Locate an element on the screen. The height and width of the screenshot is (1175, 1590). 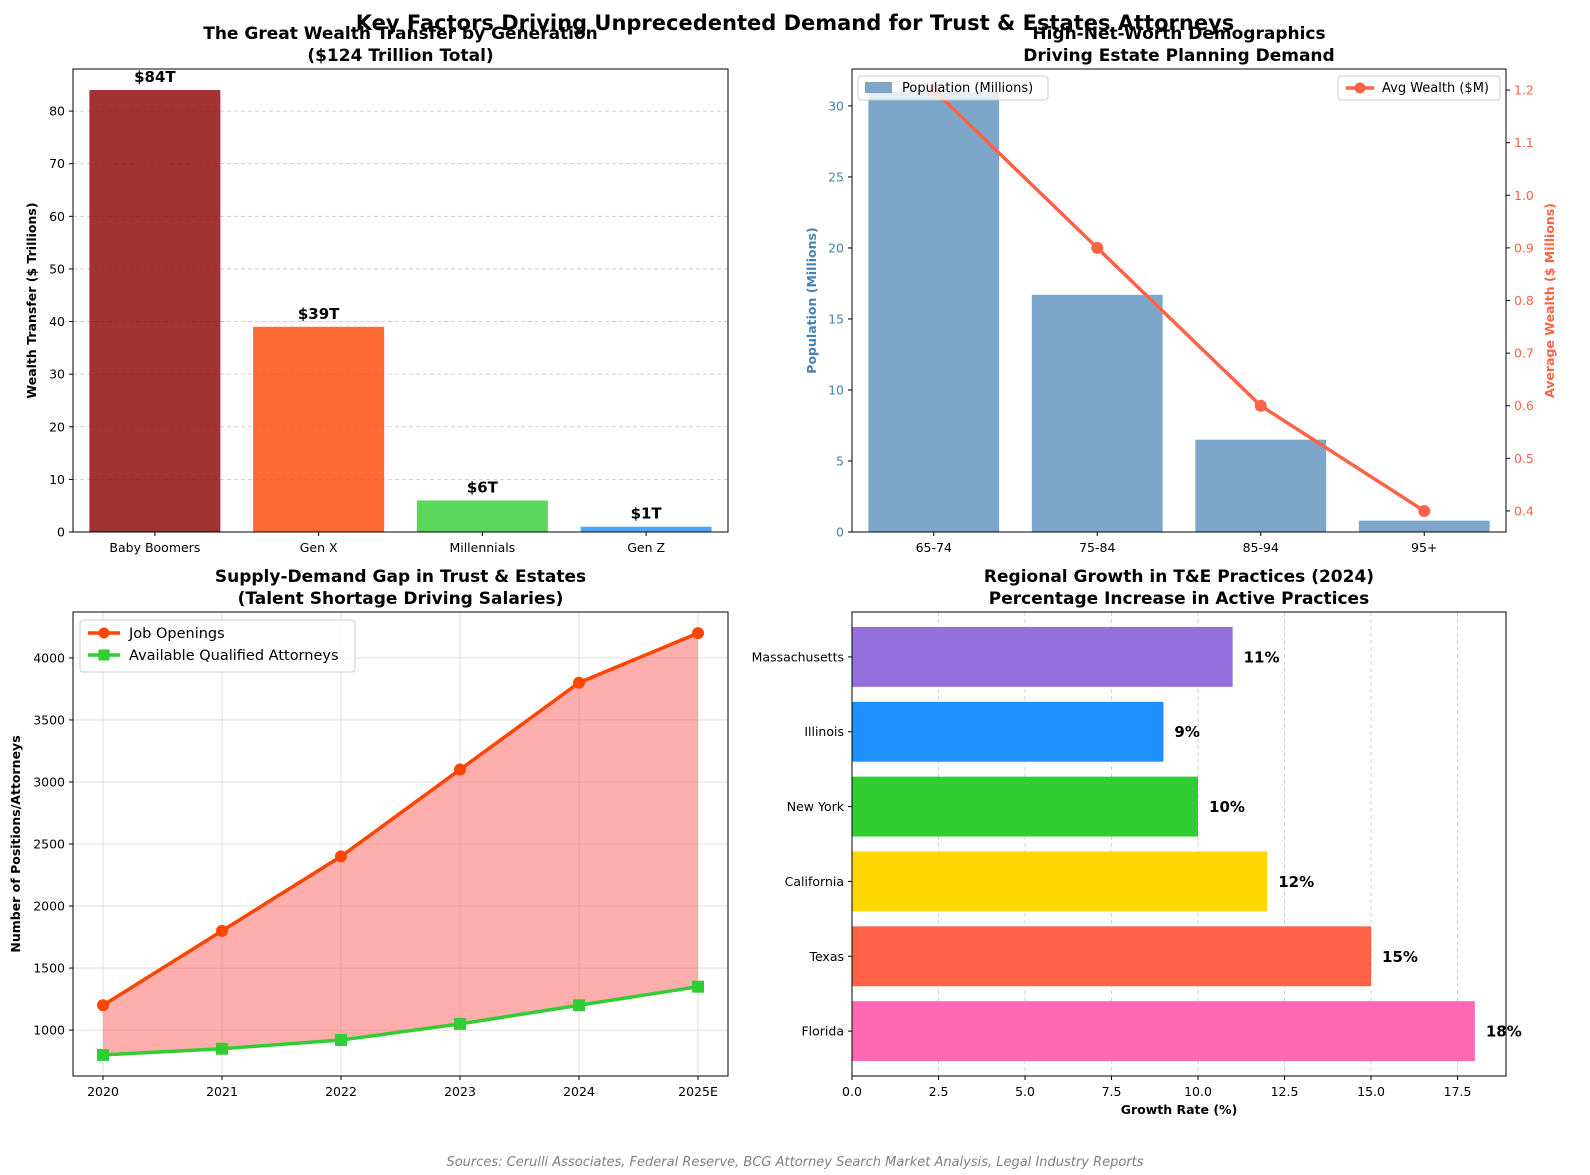
region-title-line2: Percentage Increase in Active Practices is located at coordinates (1179, 599).